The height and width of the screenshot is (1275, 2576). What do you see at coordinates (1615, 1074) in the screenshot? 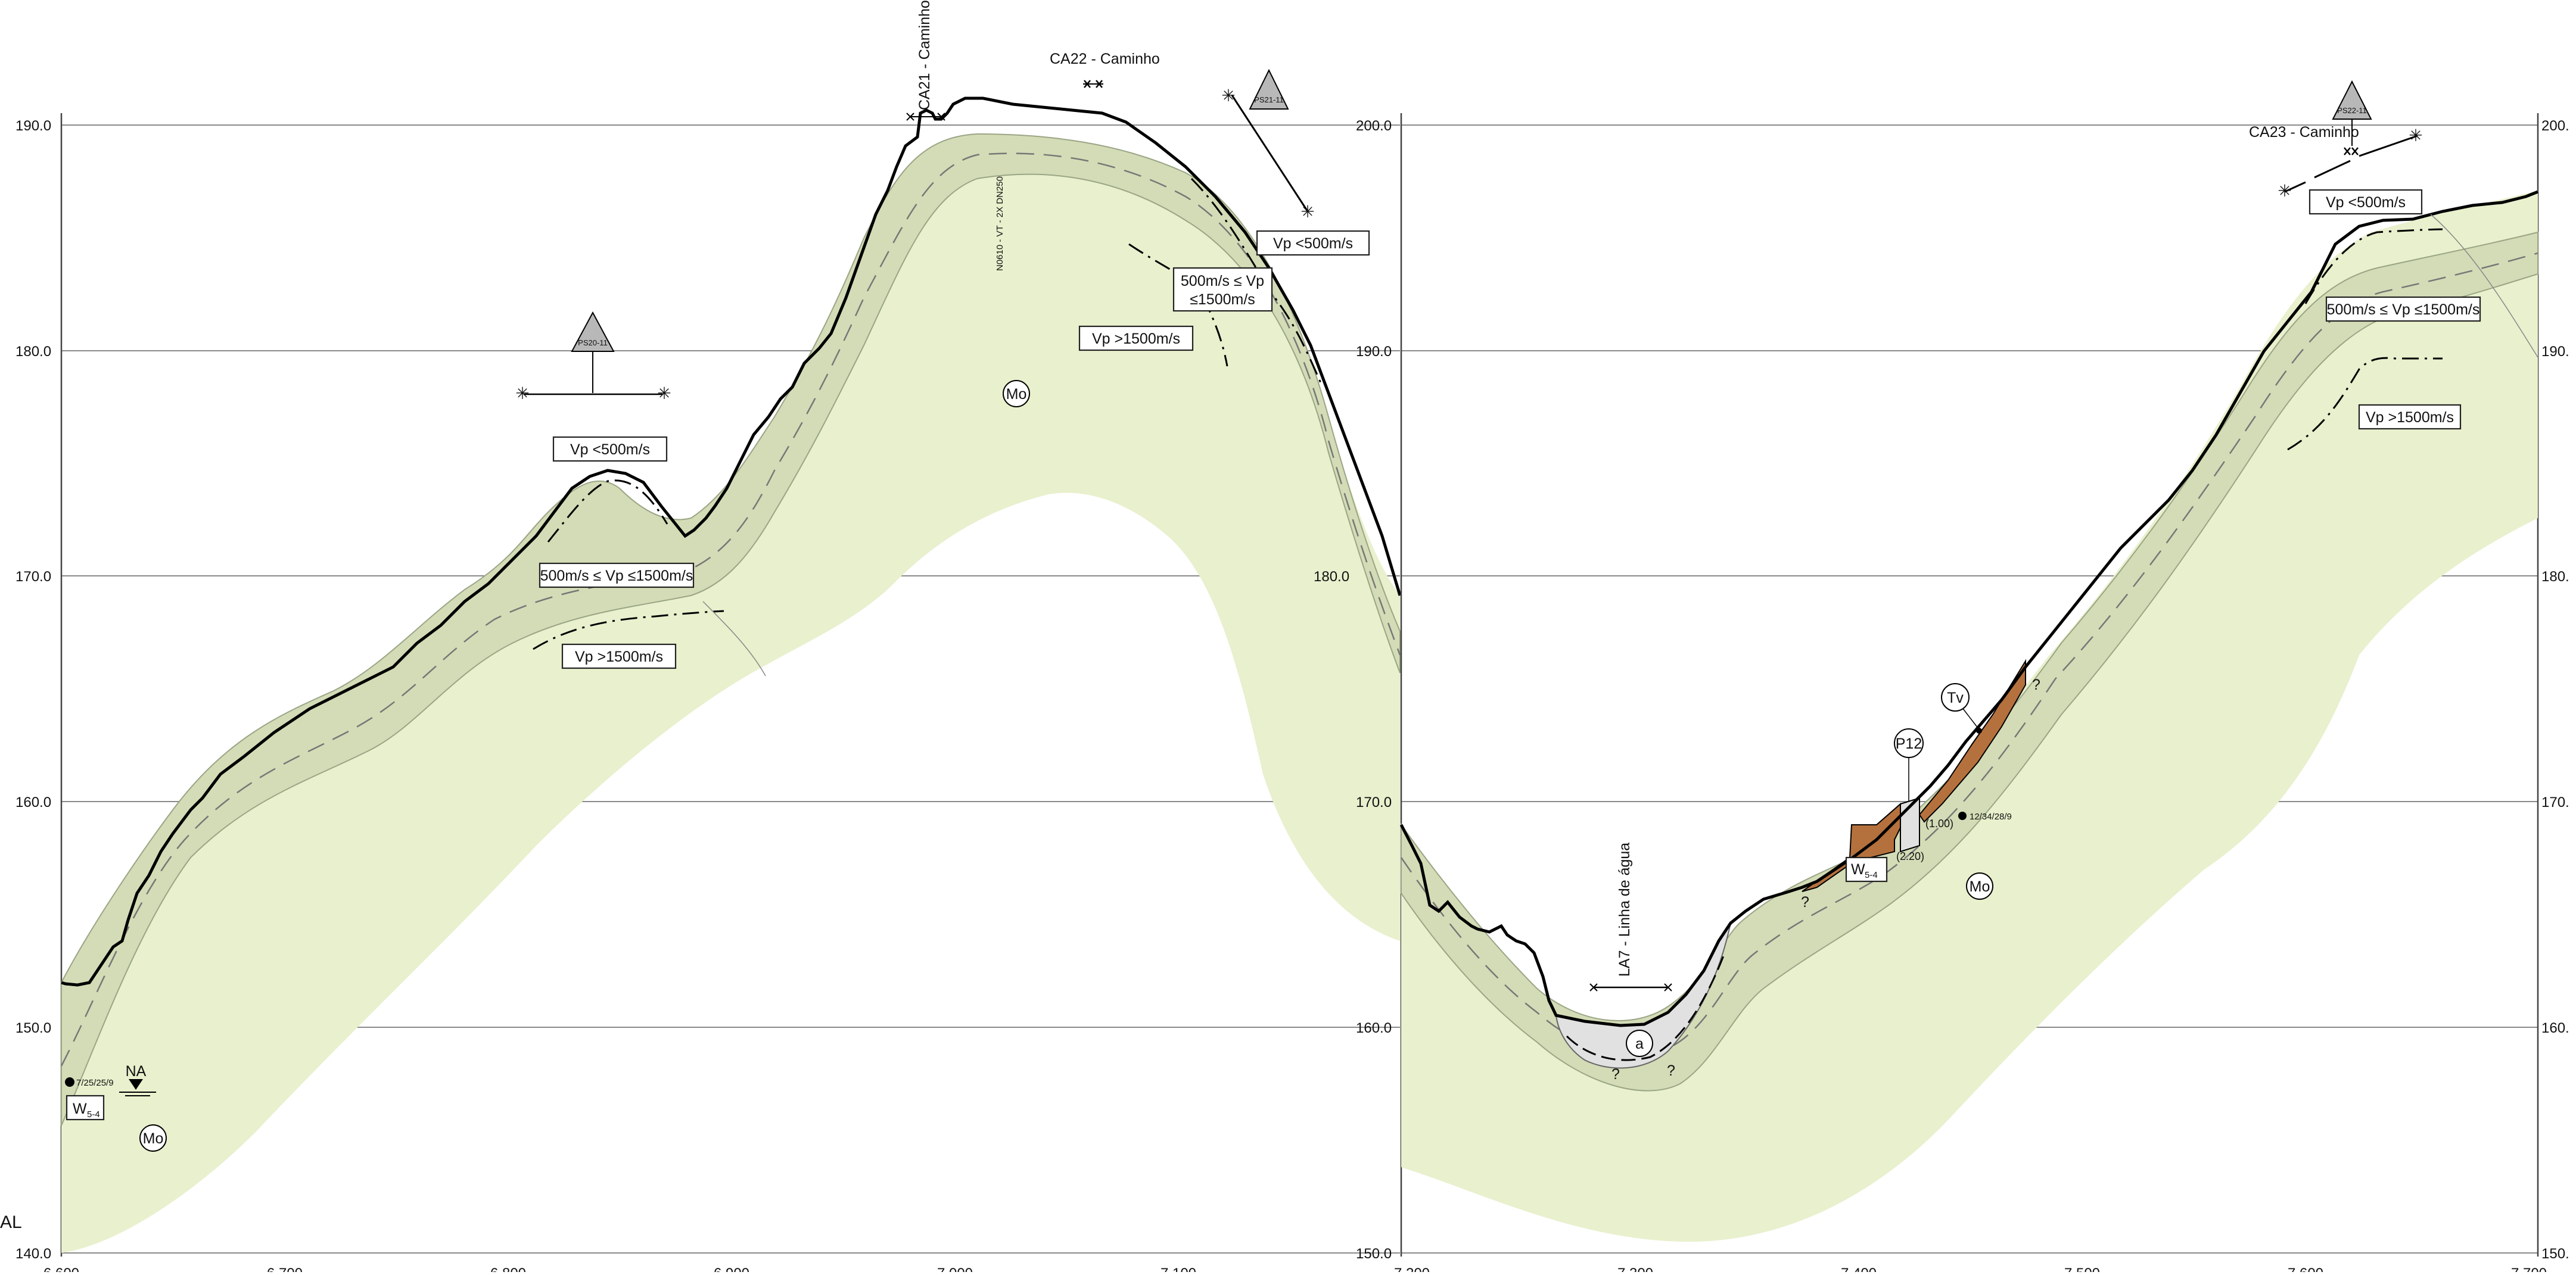
I see `uncertain-marker-1: ?` at bounding box center [1615, 1074].